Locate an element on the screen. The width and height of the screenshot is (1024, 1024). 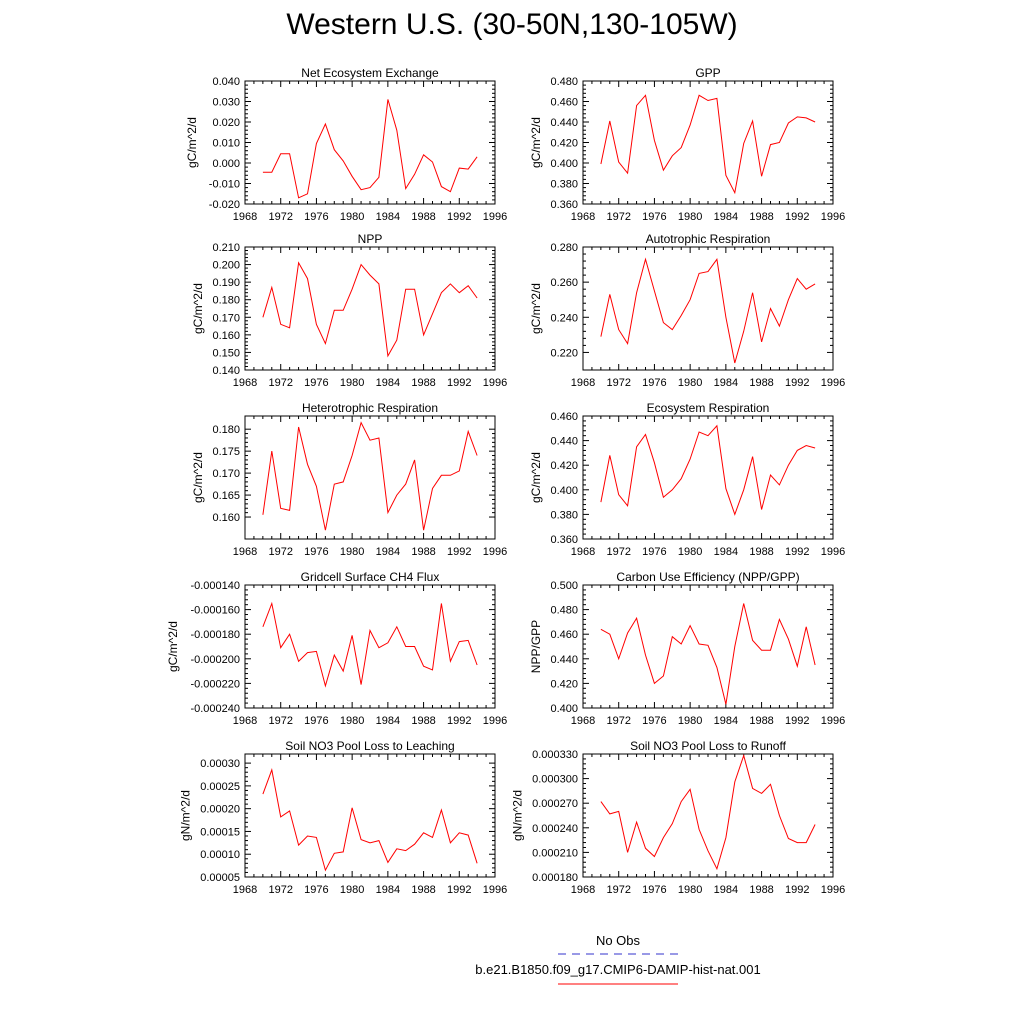
y-tick-label: 0.030 is located at coordinates (226, 103).